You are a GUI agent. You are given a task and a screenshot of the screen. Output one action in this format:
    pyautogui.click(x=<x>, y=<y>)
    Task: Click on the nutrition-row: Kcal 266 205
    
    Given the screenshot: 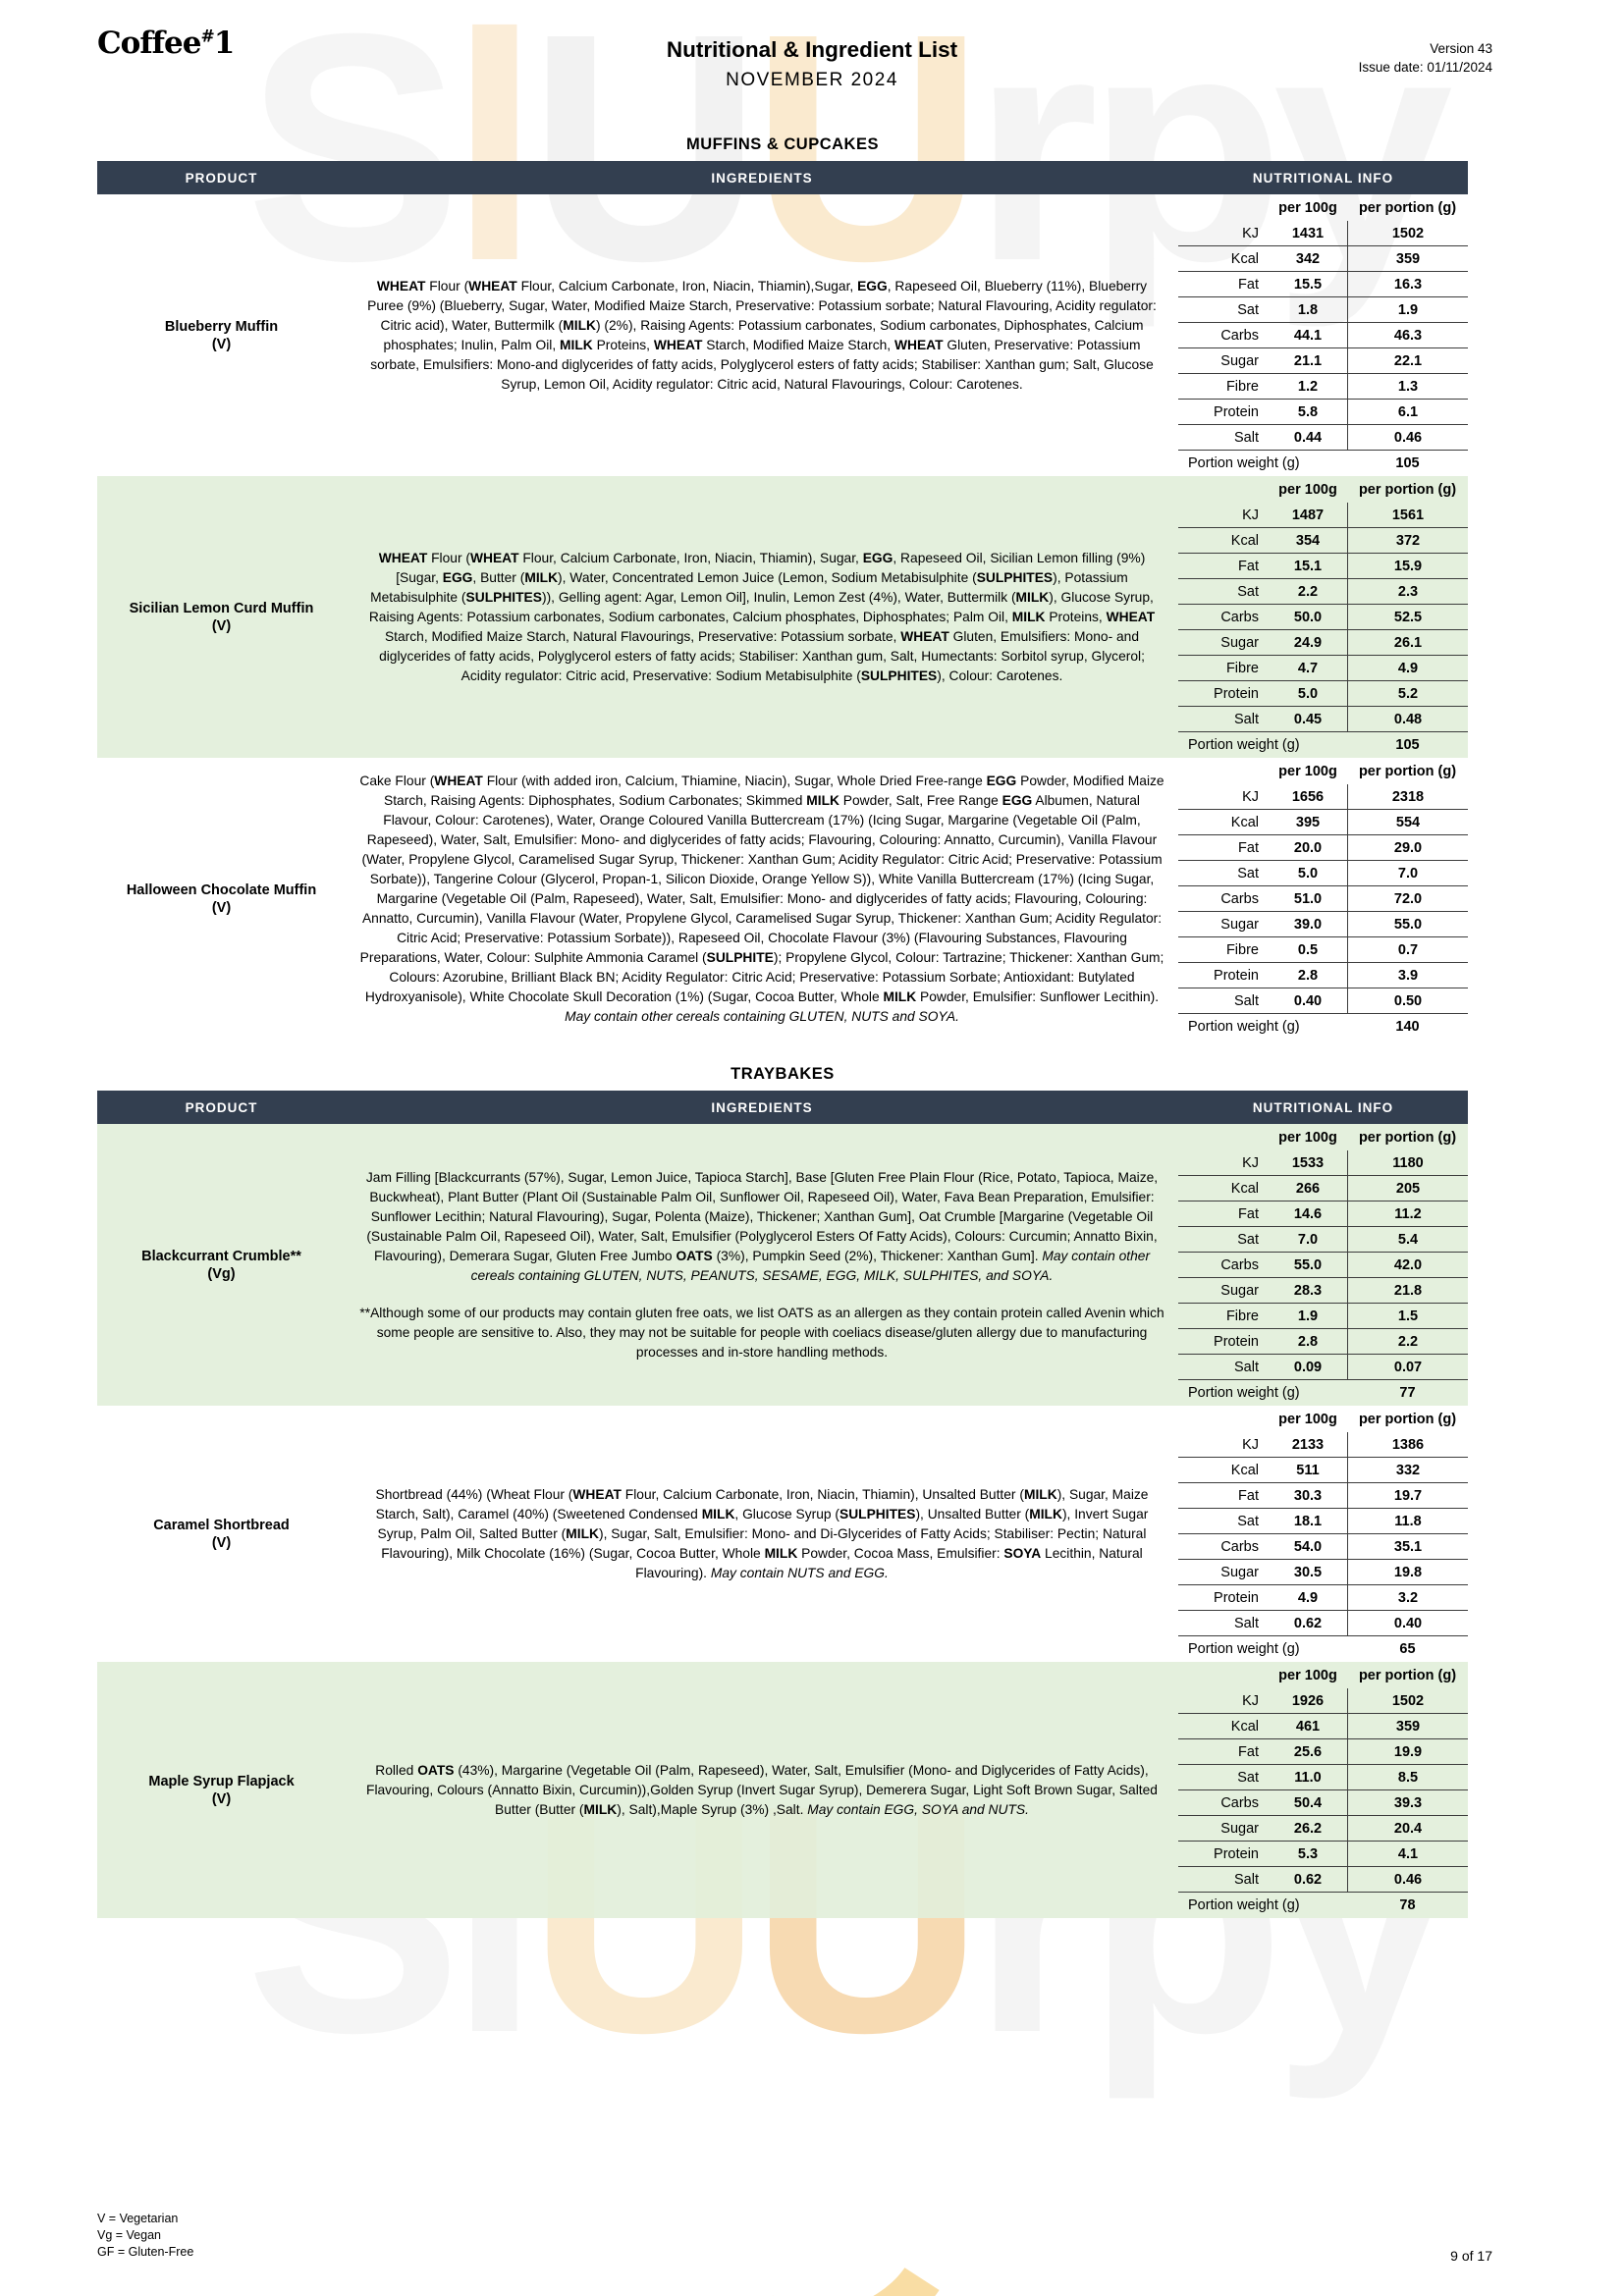 What is the action you would take?
    pyautogui.click(x=1323, y=1188)
    